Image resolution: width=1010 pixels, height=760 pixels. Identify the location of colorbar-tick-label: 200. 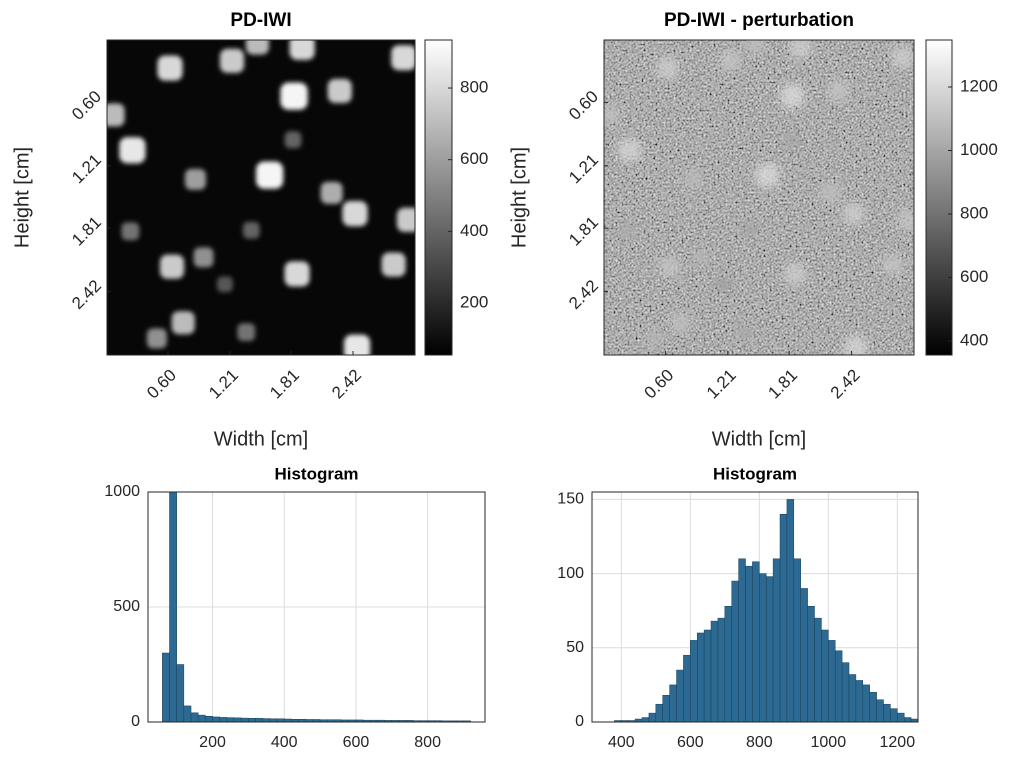
(474, 302).